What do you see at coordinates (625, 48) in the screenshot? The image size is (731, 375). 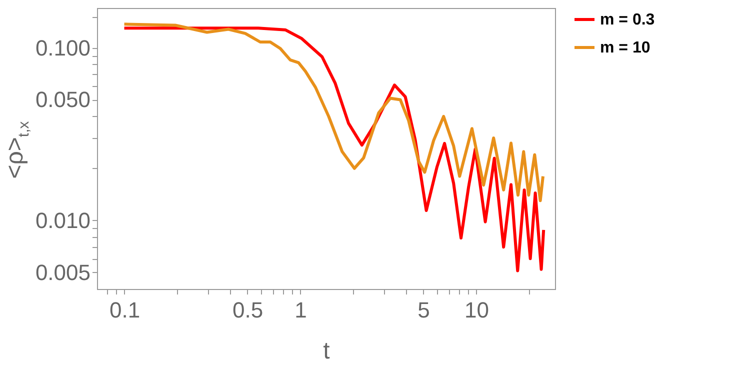 I see `legend-label: m = 10` at bounding box center [625, 48].